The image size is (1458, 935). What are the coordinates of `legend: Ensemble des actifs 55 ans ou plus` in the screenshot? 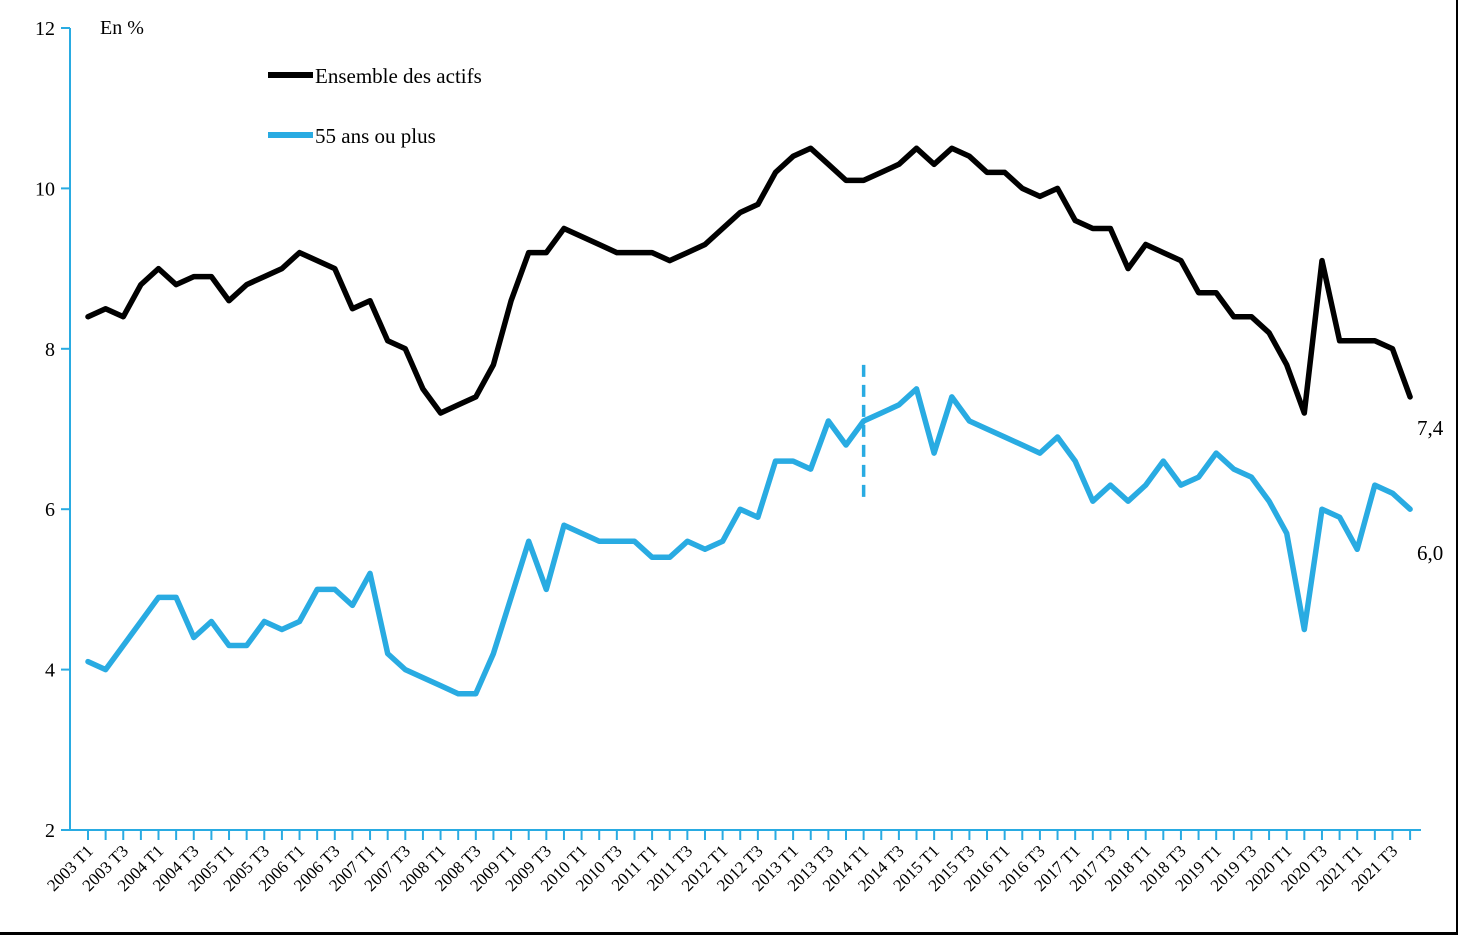 It's located at (375, 106).